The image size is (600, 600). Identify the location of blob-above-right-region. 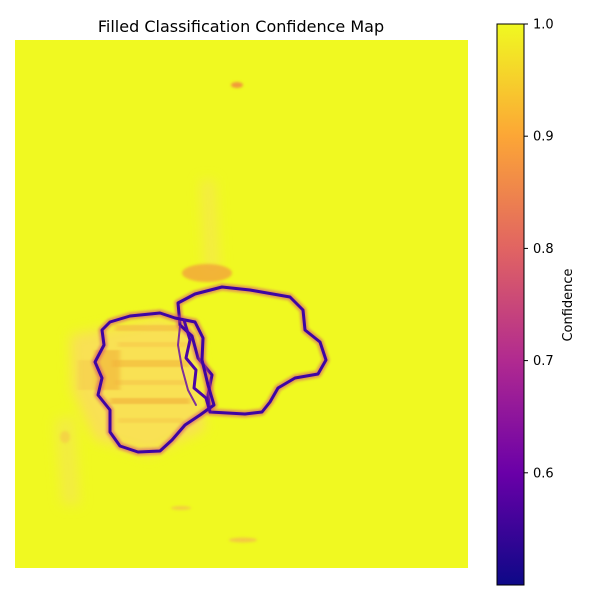
(207, 273).